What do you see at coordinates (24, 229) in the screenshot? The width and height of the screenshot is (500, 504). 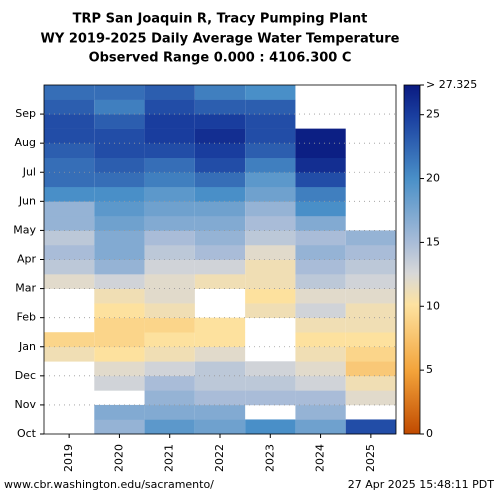 I see `y-tick-label: May` at bounding box center [24, 229].